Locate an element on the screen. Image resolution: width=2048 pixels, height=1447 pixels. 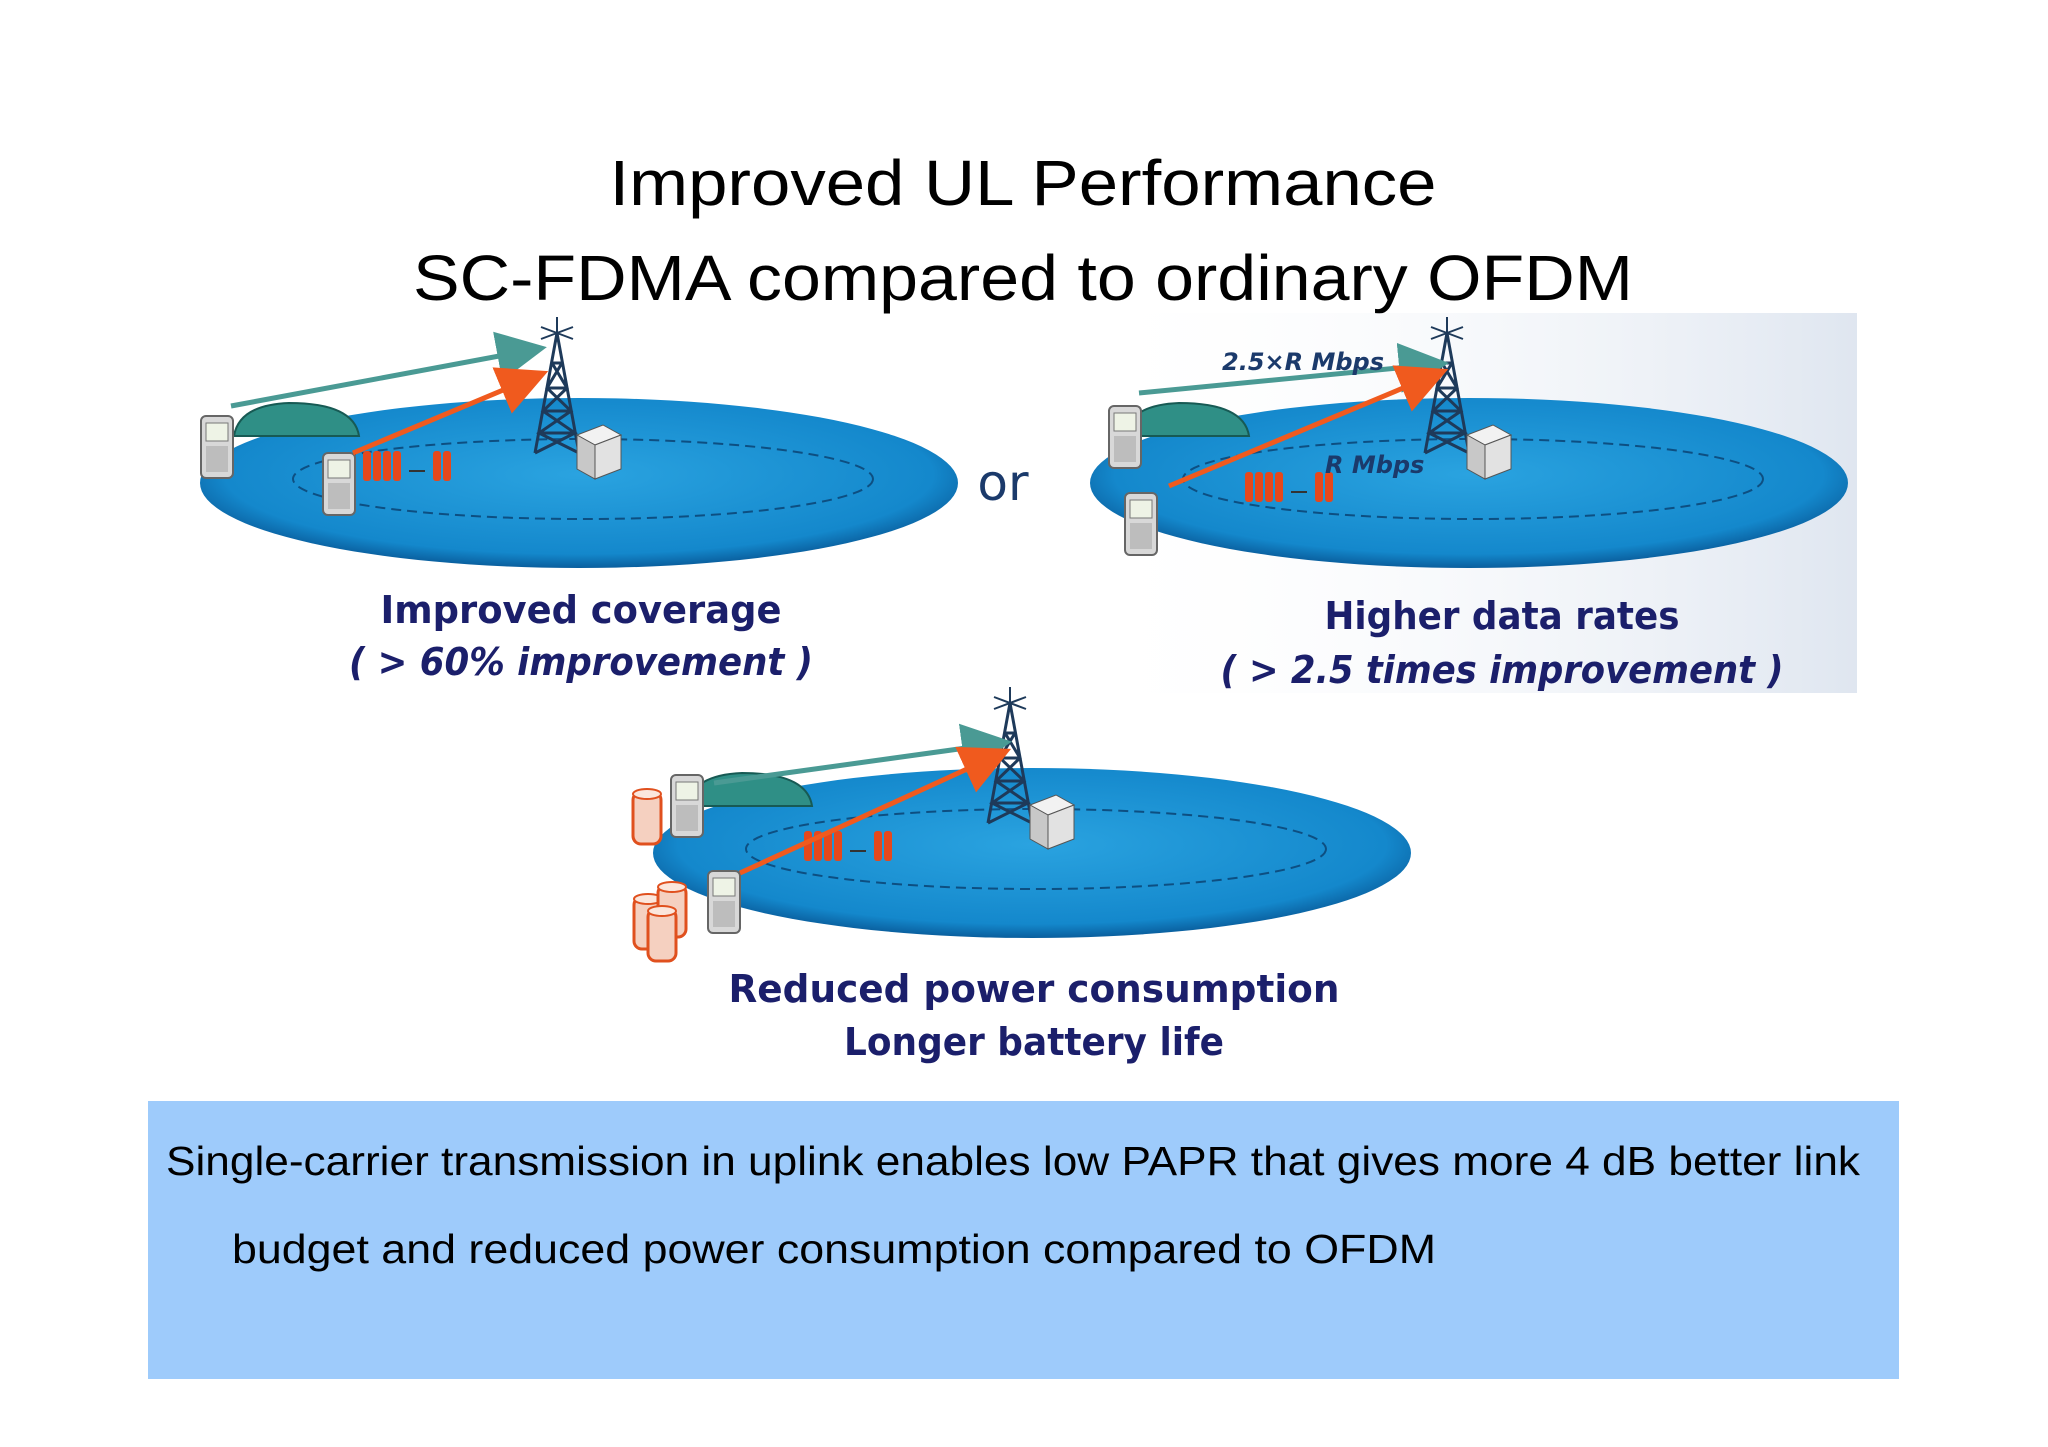
title-line: SC-FDMA compared to ordinary OFDM is located at coordinates (1023, 278).